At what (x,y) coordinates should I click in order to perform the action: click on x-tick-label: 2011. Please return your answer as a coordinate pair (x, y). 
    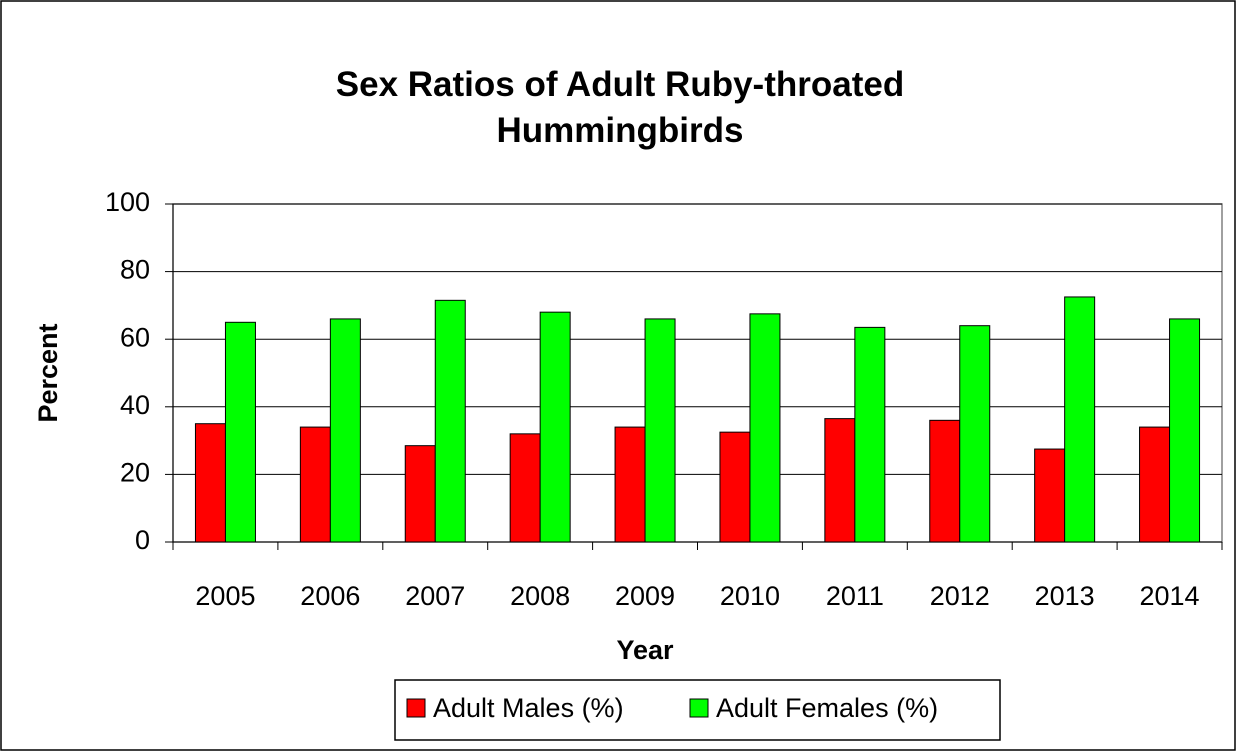
    Looking at the image, I should click on (855, 596).